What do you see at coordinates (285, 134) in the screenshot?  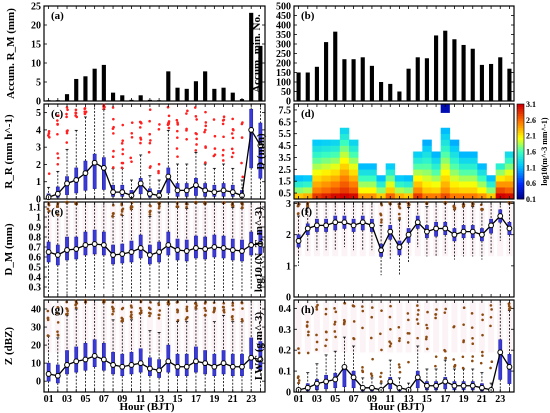 I see `y-tick-label: 5.5` at bounding box center [285, 134].